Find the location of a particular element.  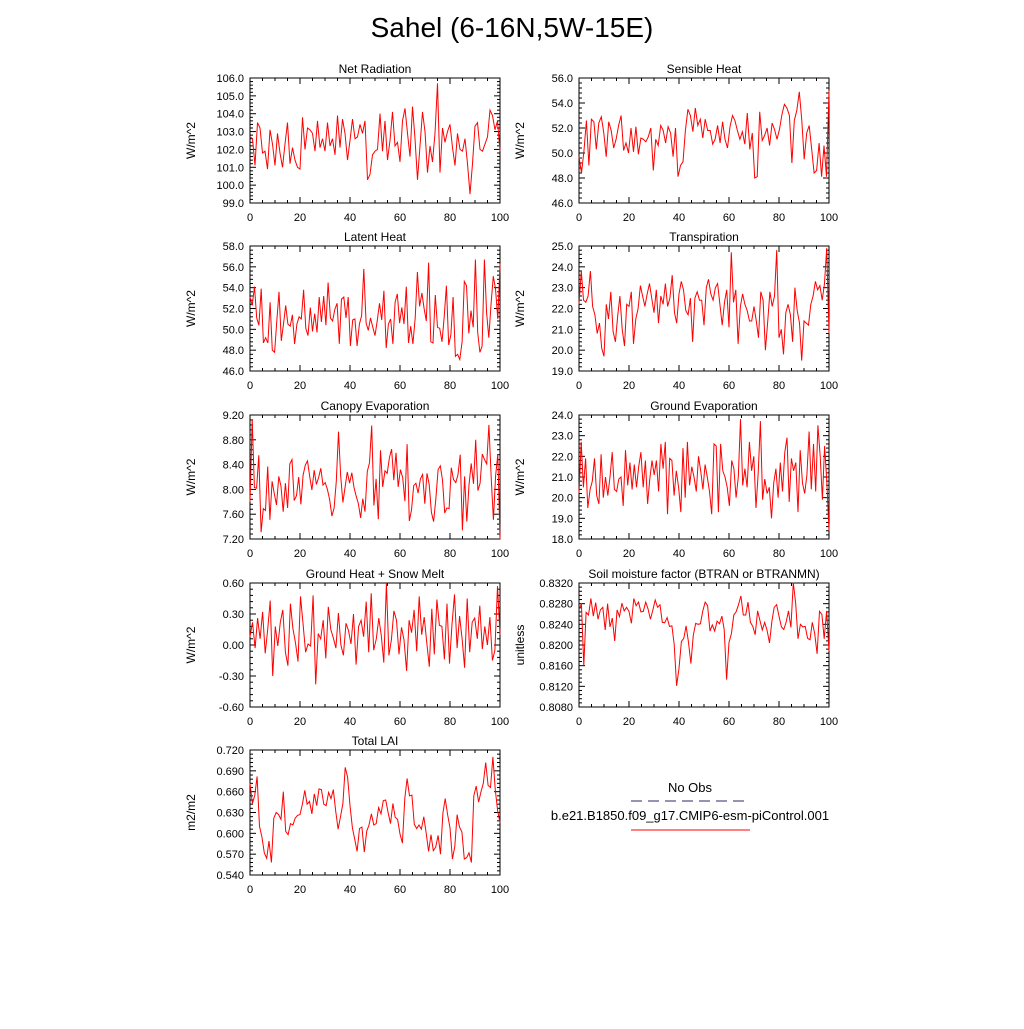

y-tick-label: 7.20 is located at coordinates (233, 540).